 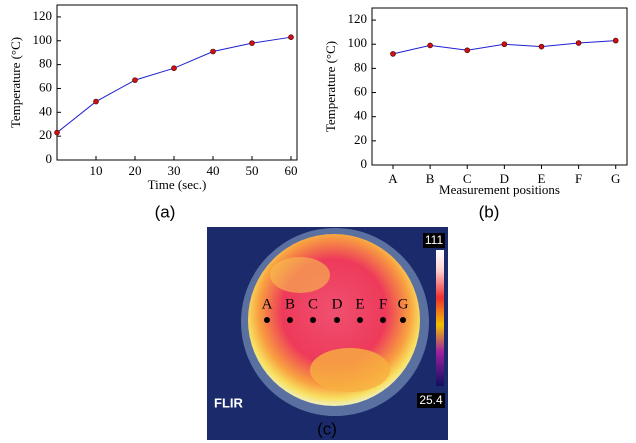 I want to click on x-tick-label: 10, so click(x=96, y=170).